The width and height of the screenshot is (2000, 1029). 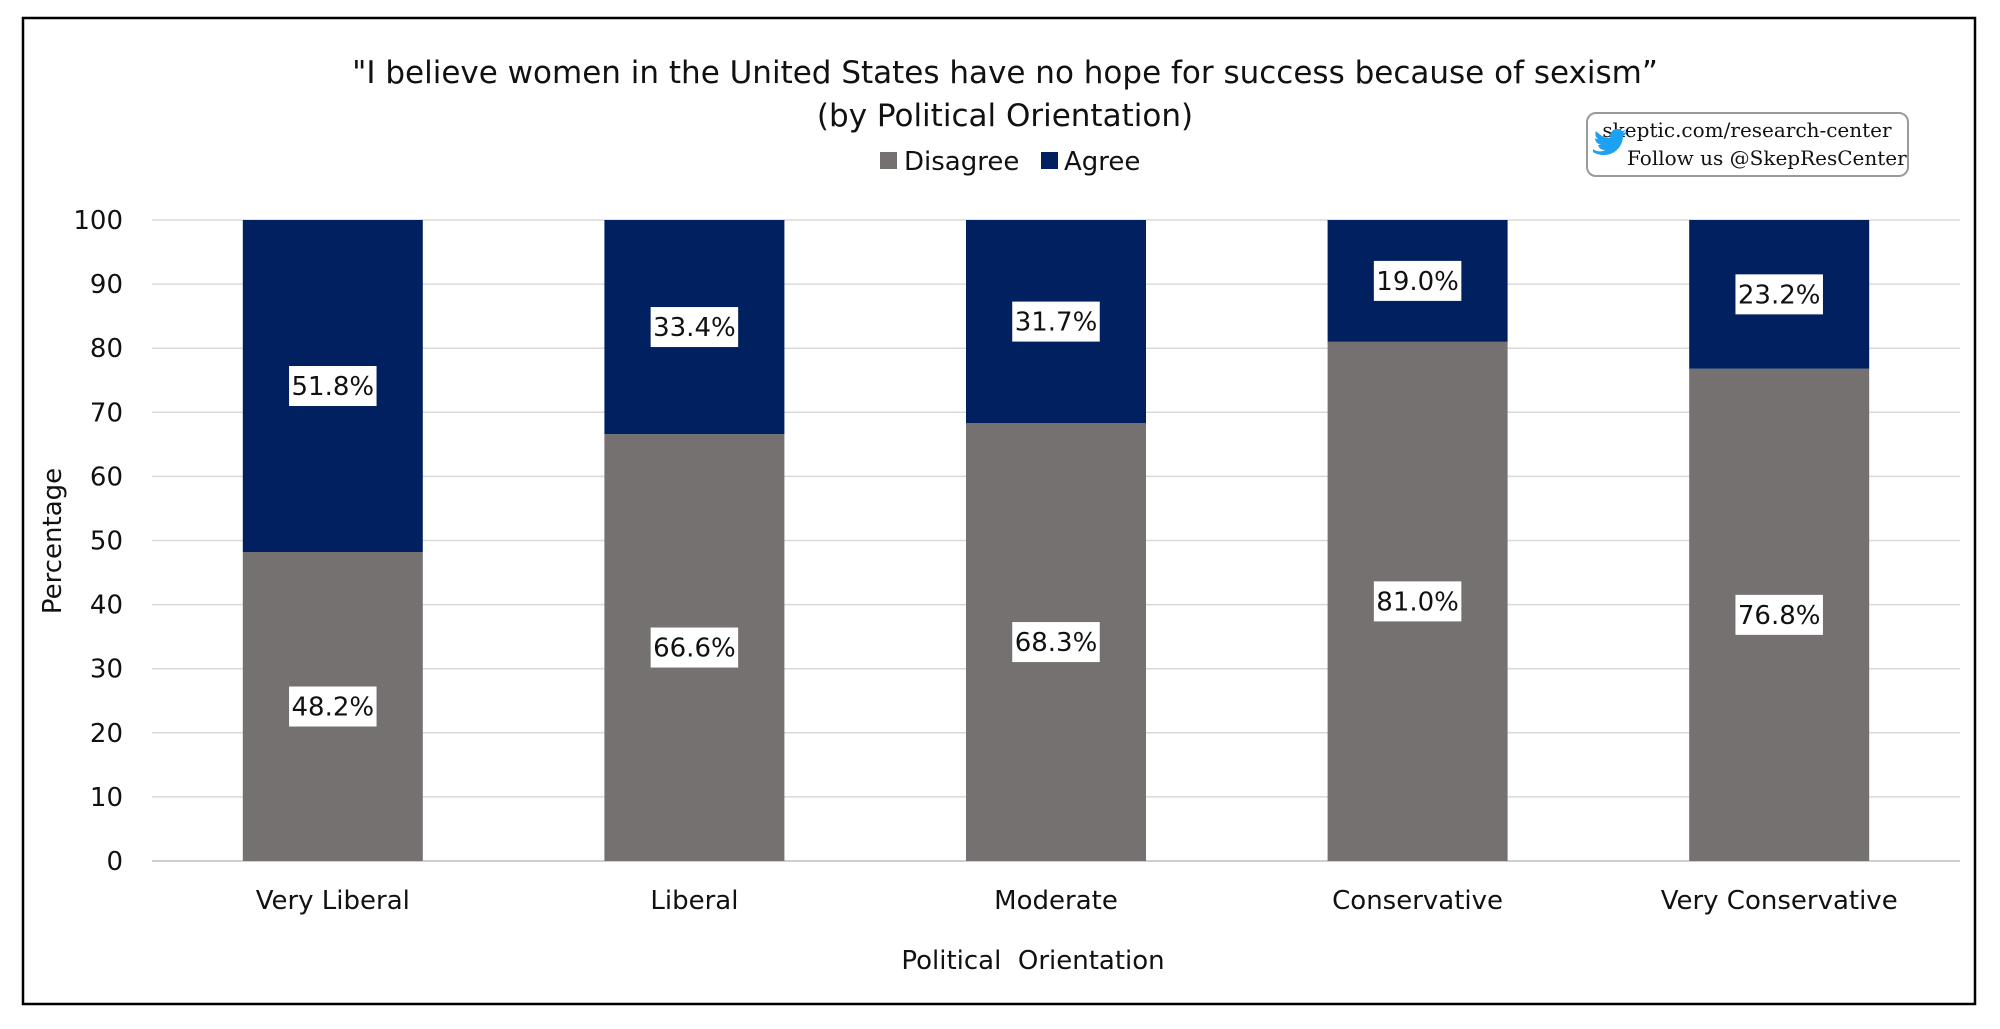 I want to click on y-tick-label: 10, so click(x=106, y=798).